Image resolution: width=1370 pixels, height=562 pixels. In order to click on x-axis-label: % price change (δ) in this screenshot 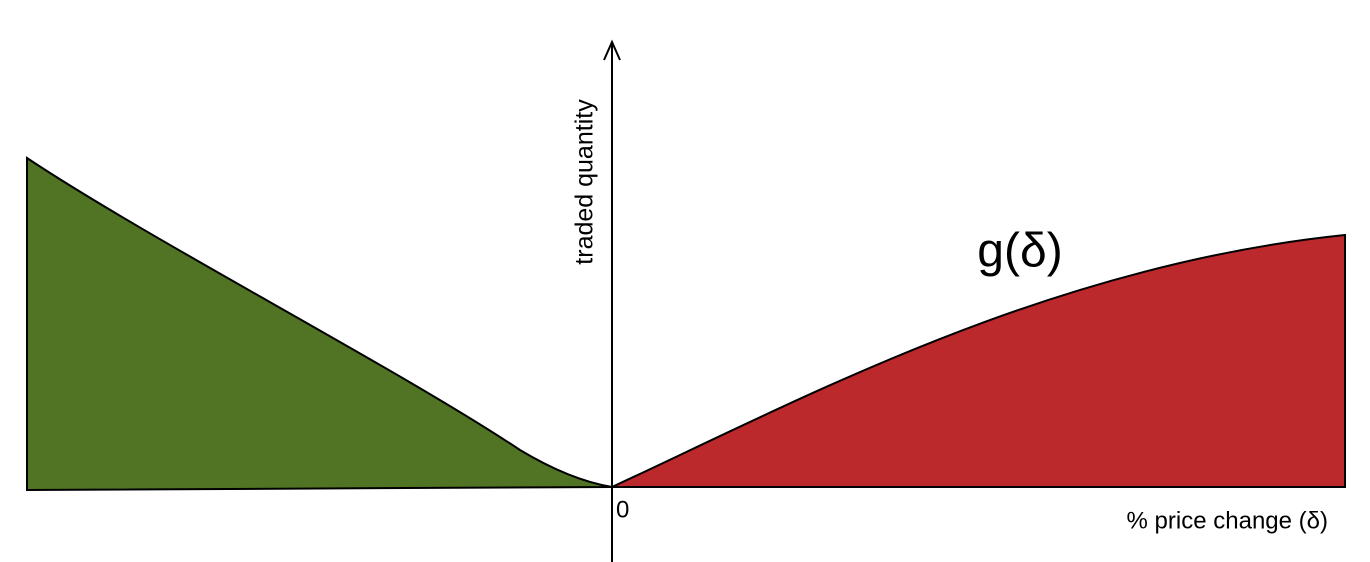, I will do `click(1227, 520)`.